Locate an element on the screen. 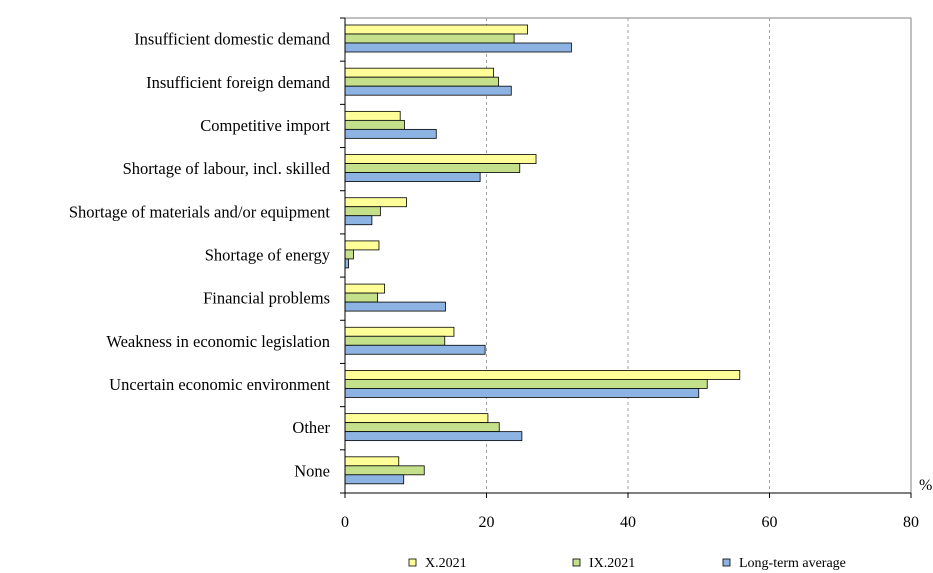 This screenshot has width=933, height=573. unit-label: % is located at coordinates (925, 485).